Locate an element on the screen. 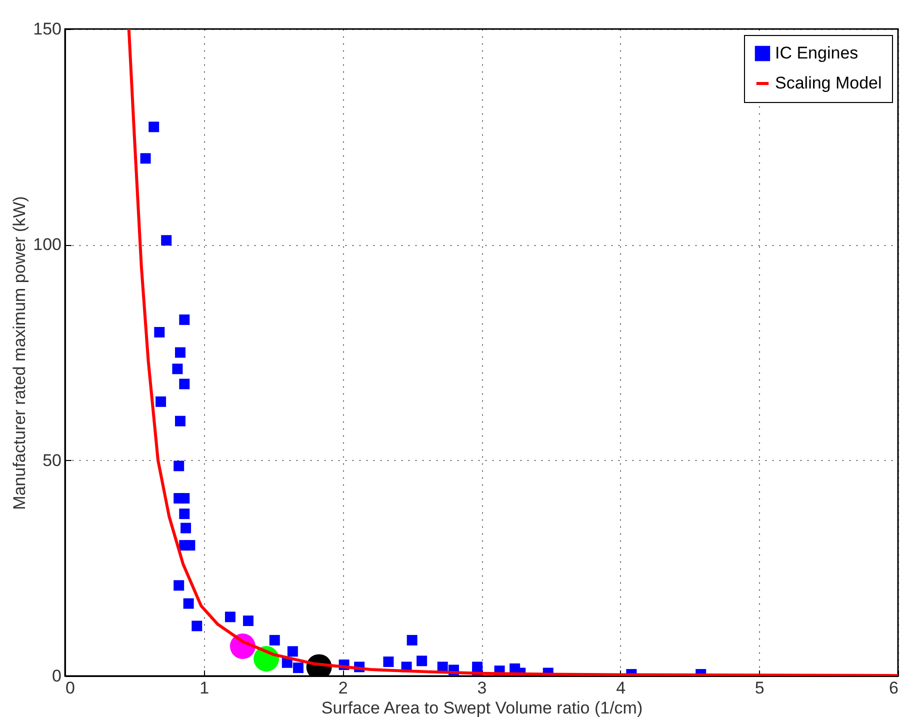  x-axis-title: Surface Area to Swept Volume ratio (1/cm) is located at coordinates (482, 708).